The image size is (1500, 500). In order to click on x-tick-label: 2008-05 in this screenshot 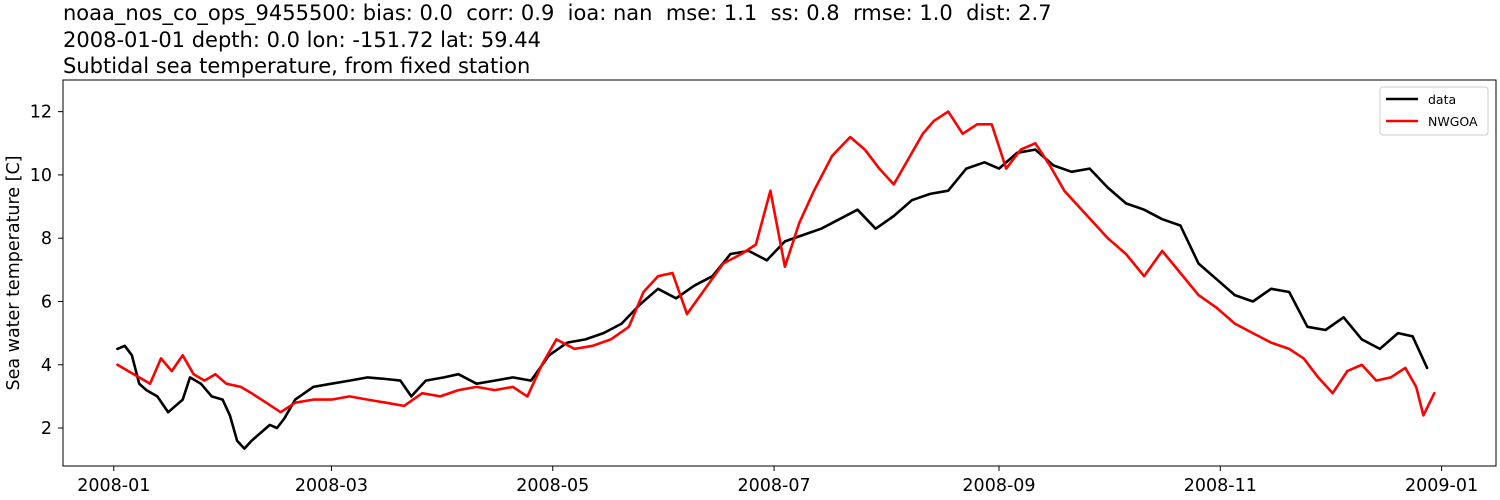, I will do `click(552, 486)`.